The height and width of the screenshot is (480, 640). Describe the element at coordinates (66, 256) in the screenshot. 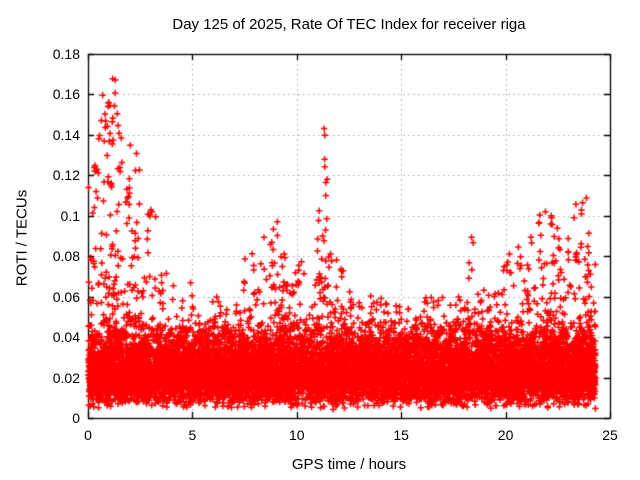

I see `y-tick-label: 0.08` at that location.